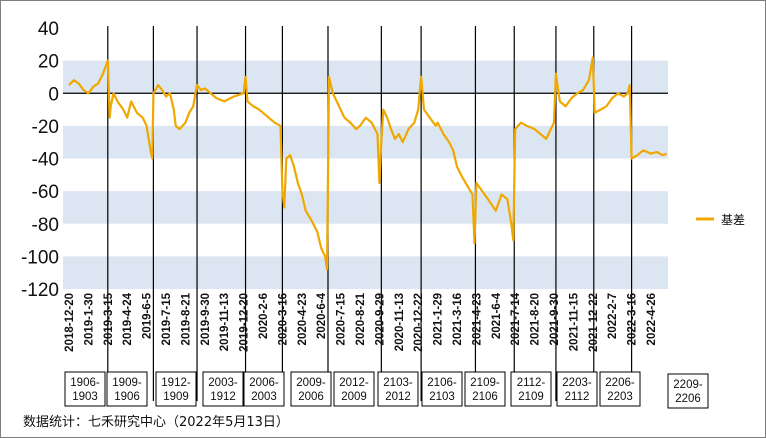 This screenshot has height=438, width=766. I want to click on contract-box: 2009- 2006, so click(311, 389).